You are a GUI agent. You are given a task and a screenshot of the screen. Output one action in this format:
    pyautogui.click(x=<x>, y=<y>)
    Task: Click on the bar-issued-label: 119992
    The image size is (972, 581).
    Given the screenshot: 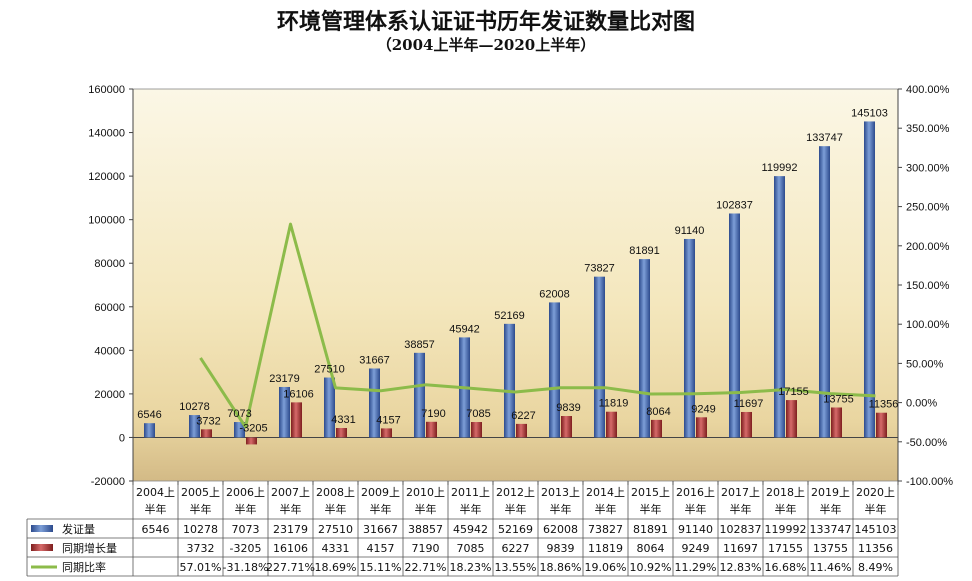 What is the action you would take?
    pyautogui.click(x=780, y=168)
    